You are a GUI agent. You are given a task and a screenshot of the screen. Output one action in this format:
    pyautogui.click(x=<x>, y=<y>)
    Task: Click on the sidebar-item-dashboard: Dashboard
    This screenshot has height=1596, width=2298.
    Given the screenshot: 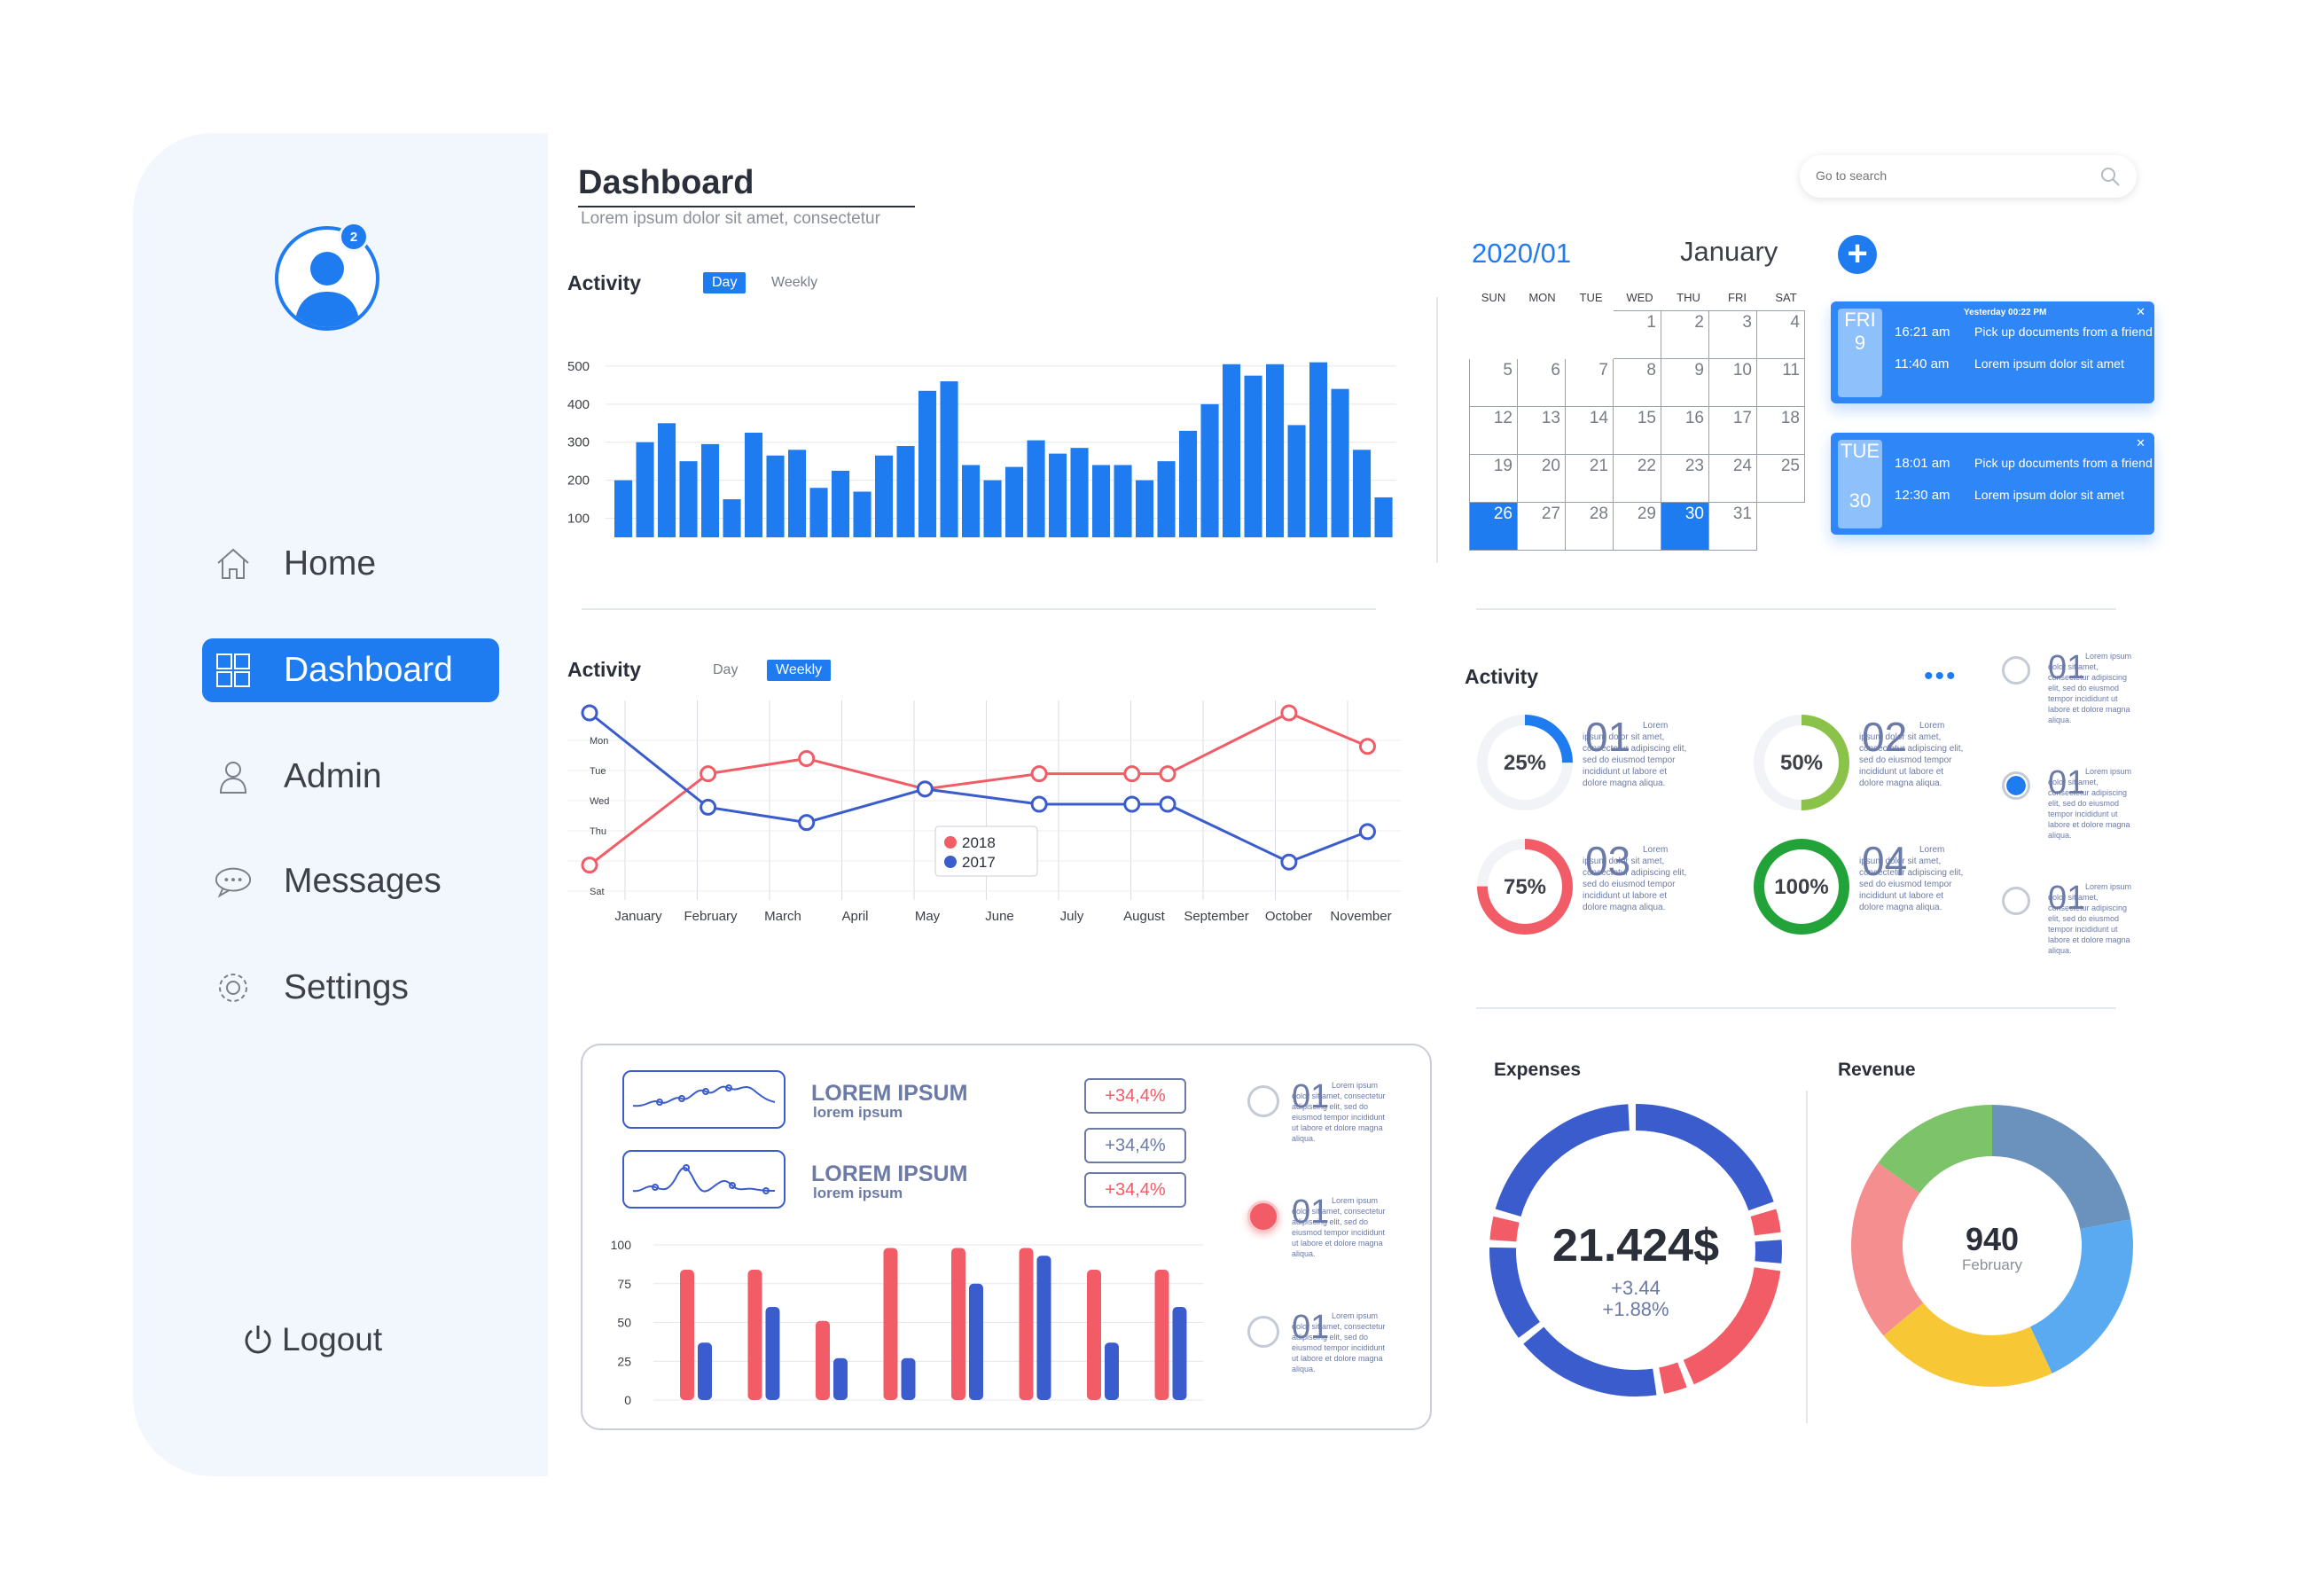 What is the action you would take?
    pyautogui.click(x=351, y=670)
    